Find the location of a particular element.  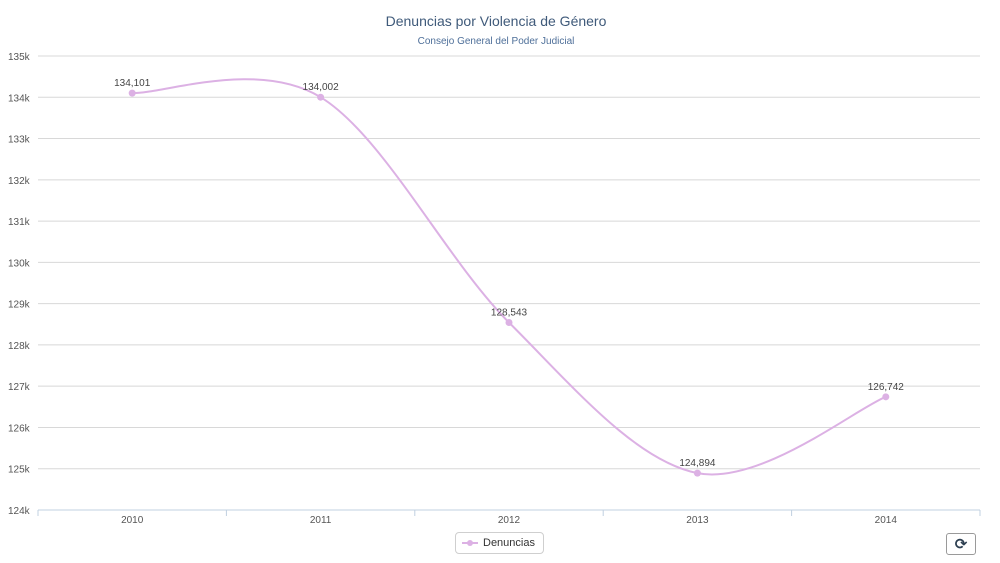

data-label: 134,101 is located at coordinates (132, 83).